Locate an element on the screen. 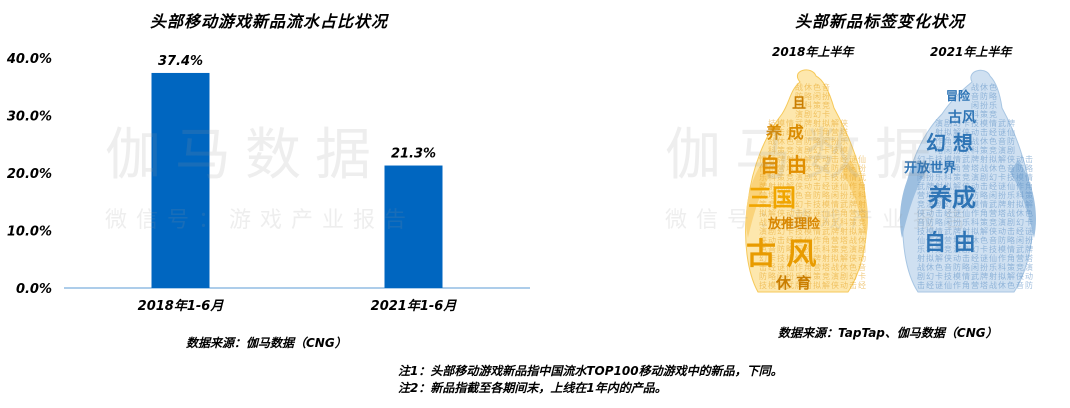 The width and height of the screenshot is (1070, 408). y-tick-label: 30.0% is located at coordinates (29, 117).